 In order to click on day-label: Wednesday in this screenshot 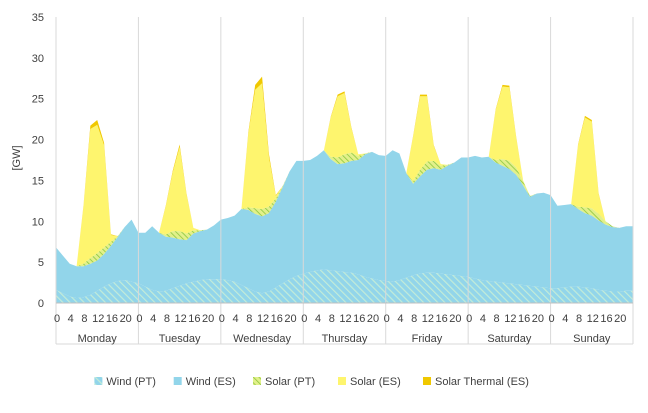, I will do `click(262, 339)`.